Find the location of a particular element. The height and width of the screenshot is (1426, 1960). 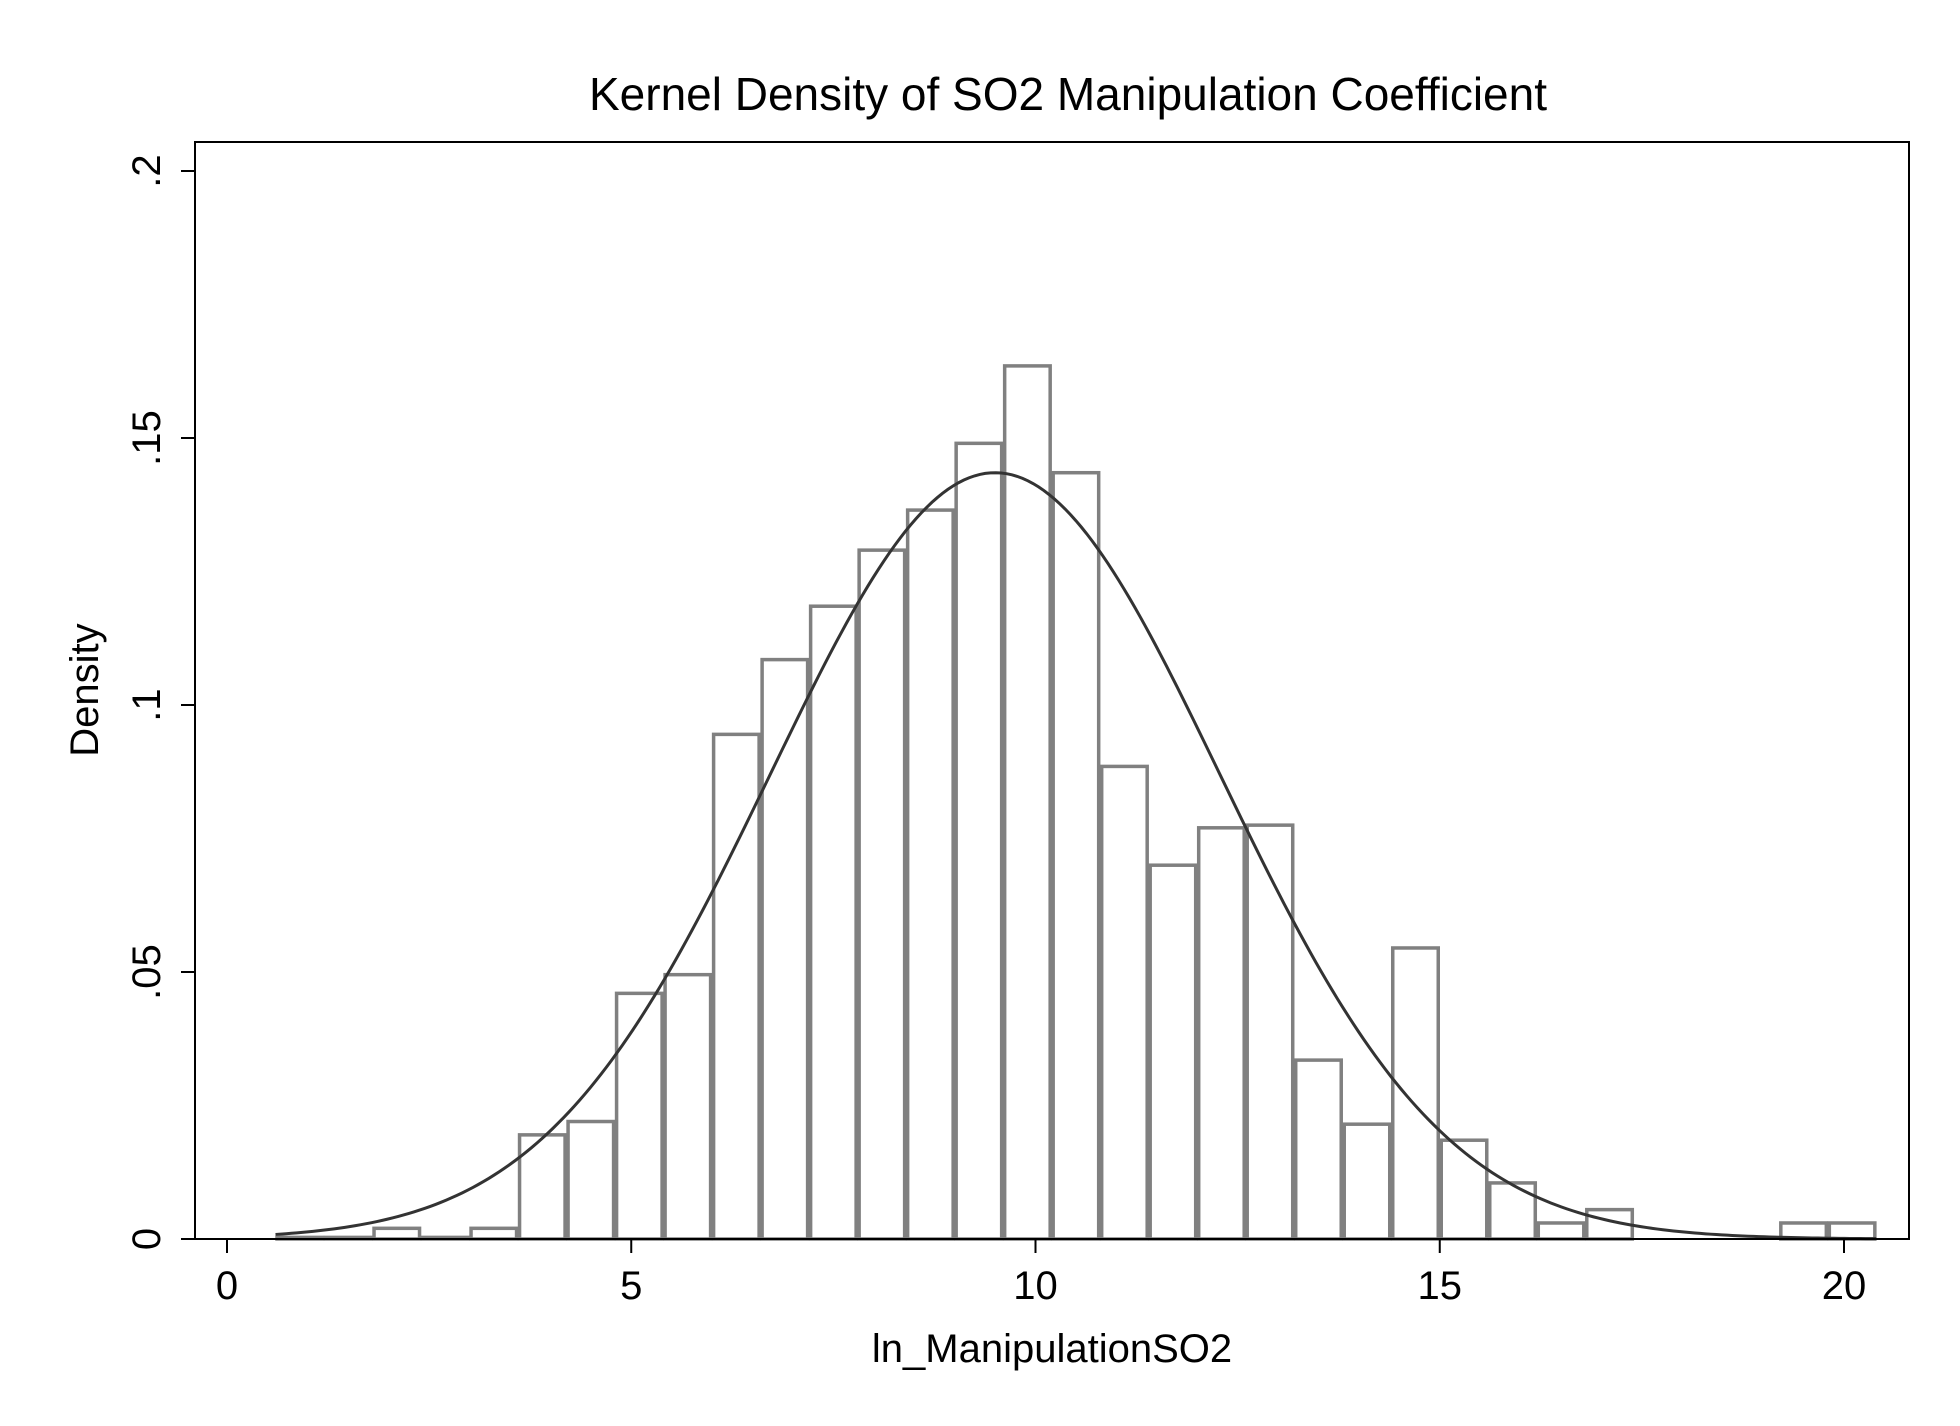

x-axis-ticks: 0 5 10 15 20 is located at coordinates (1041, 1273).